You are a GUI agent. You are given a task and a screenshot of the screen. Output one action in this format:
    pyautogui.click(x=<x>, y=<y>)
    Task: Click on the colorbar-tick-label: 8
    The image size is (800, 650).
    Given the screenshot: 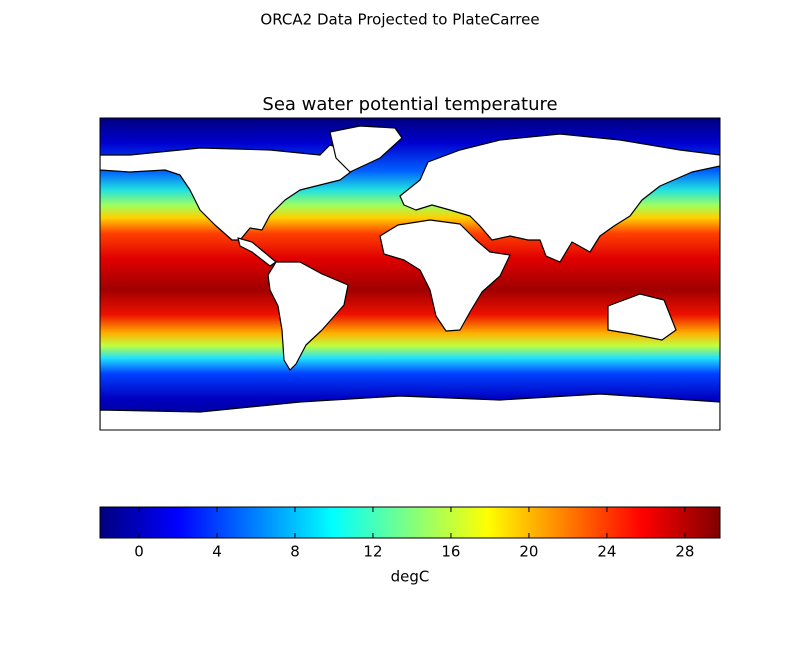 What is the action you would take?
    pyautogui.click(x=295, y=552)
    